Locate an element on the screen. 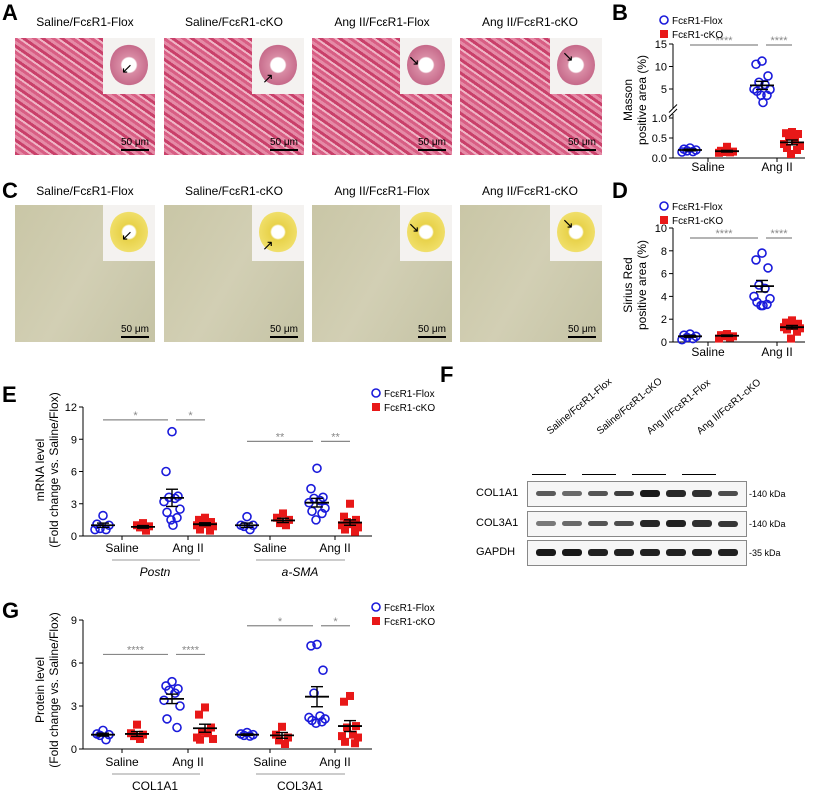 The height and width of the screenshot is (792, 824). panel-label-e: E is located at coordinates (9, 394).